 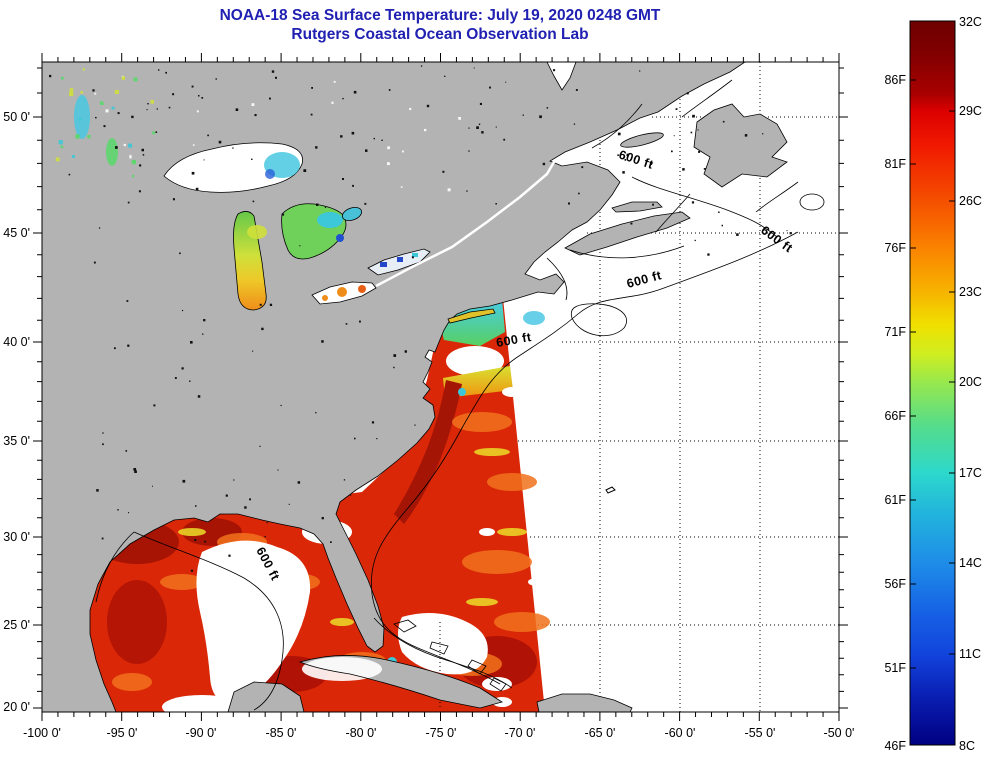 I want to click on colorbar-gradient, so click(x=932, y=383).